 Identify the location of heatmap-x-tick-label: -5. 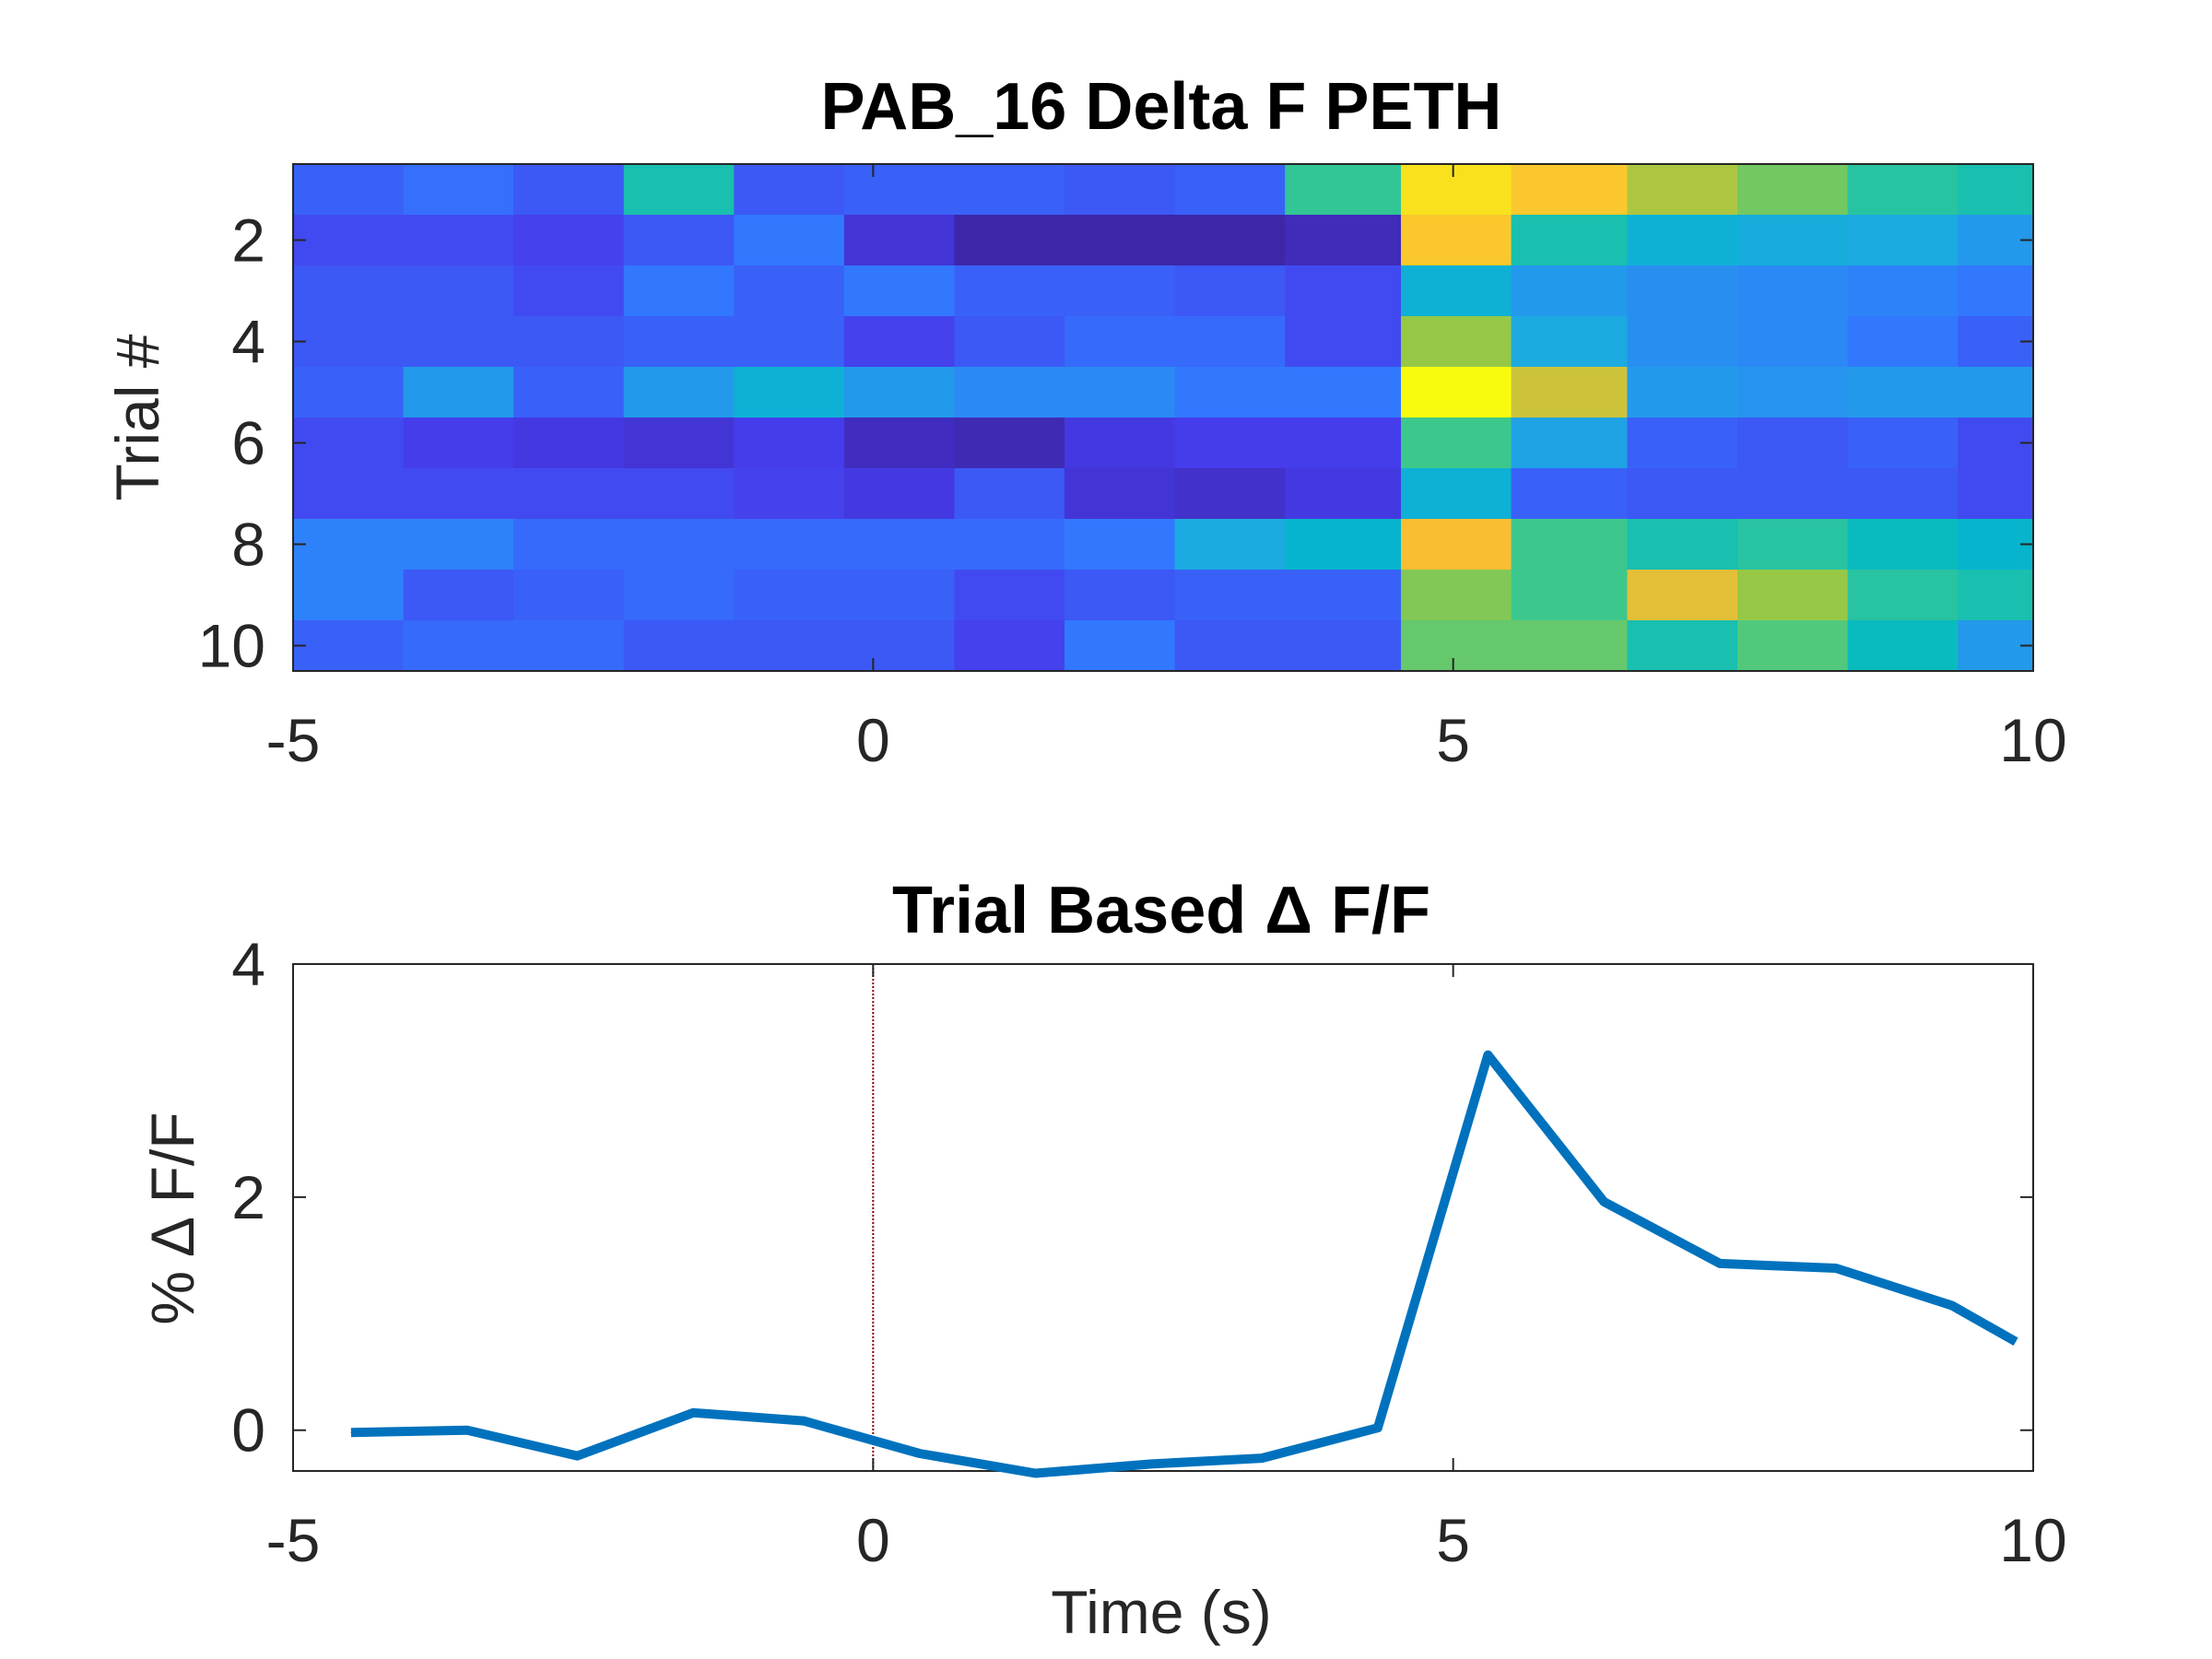
(293, 740).